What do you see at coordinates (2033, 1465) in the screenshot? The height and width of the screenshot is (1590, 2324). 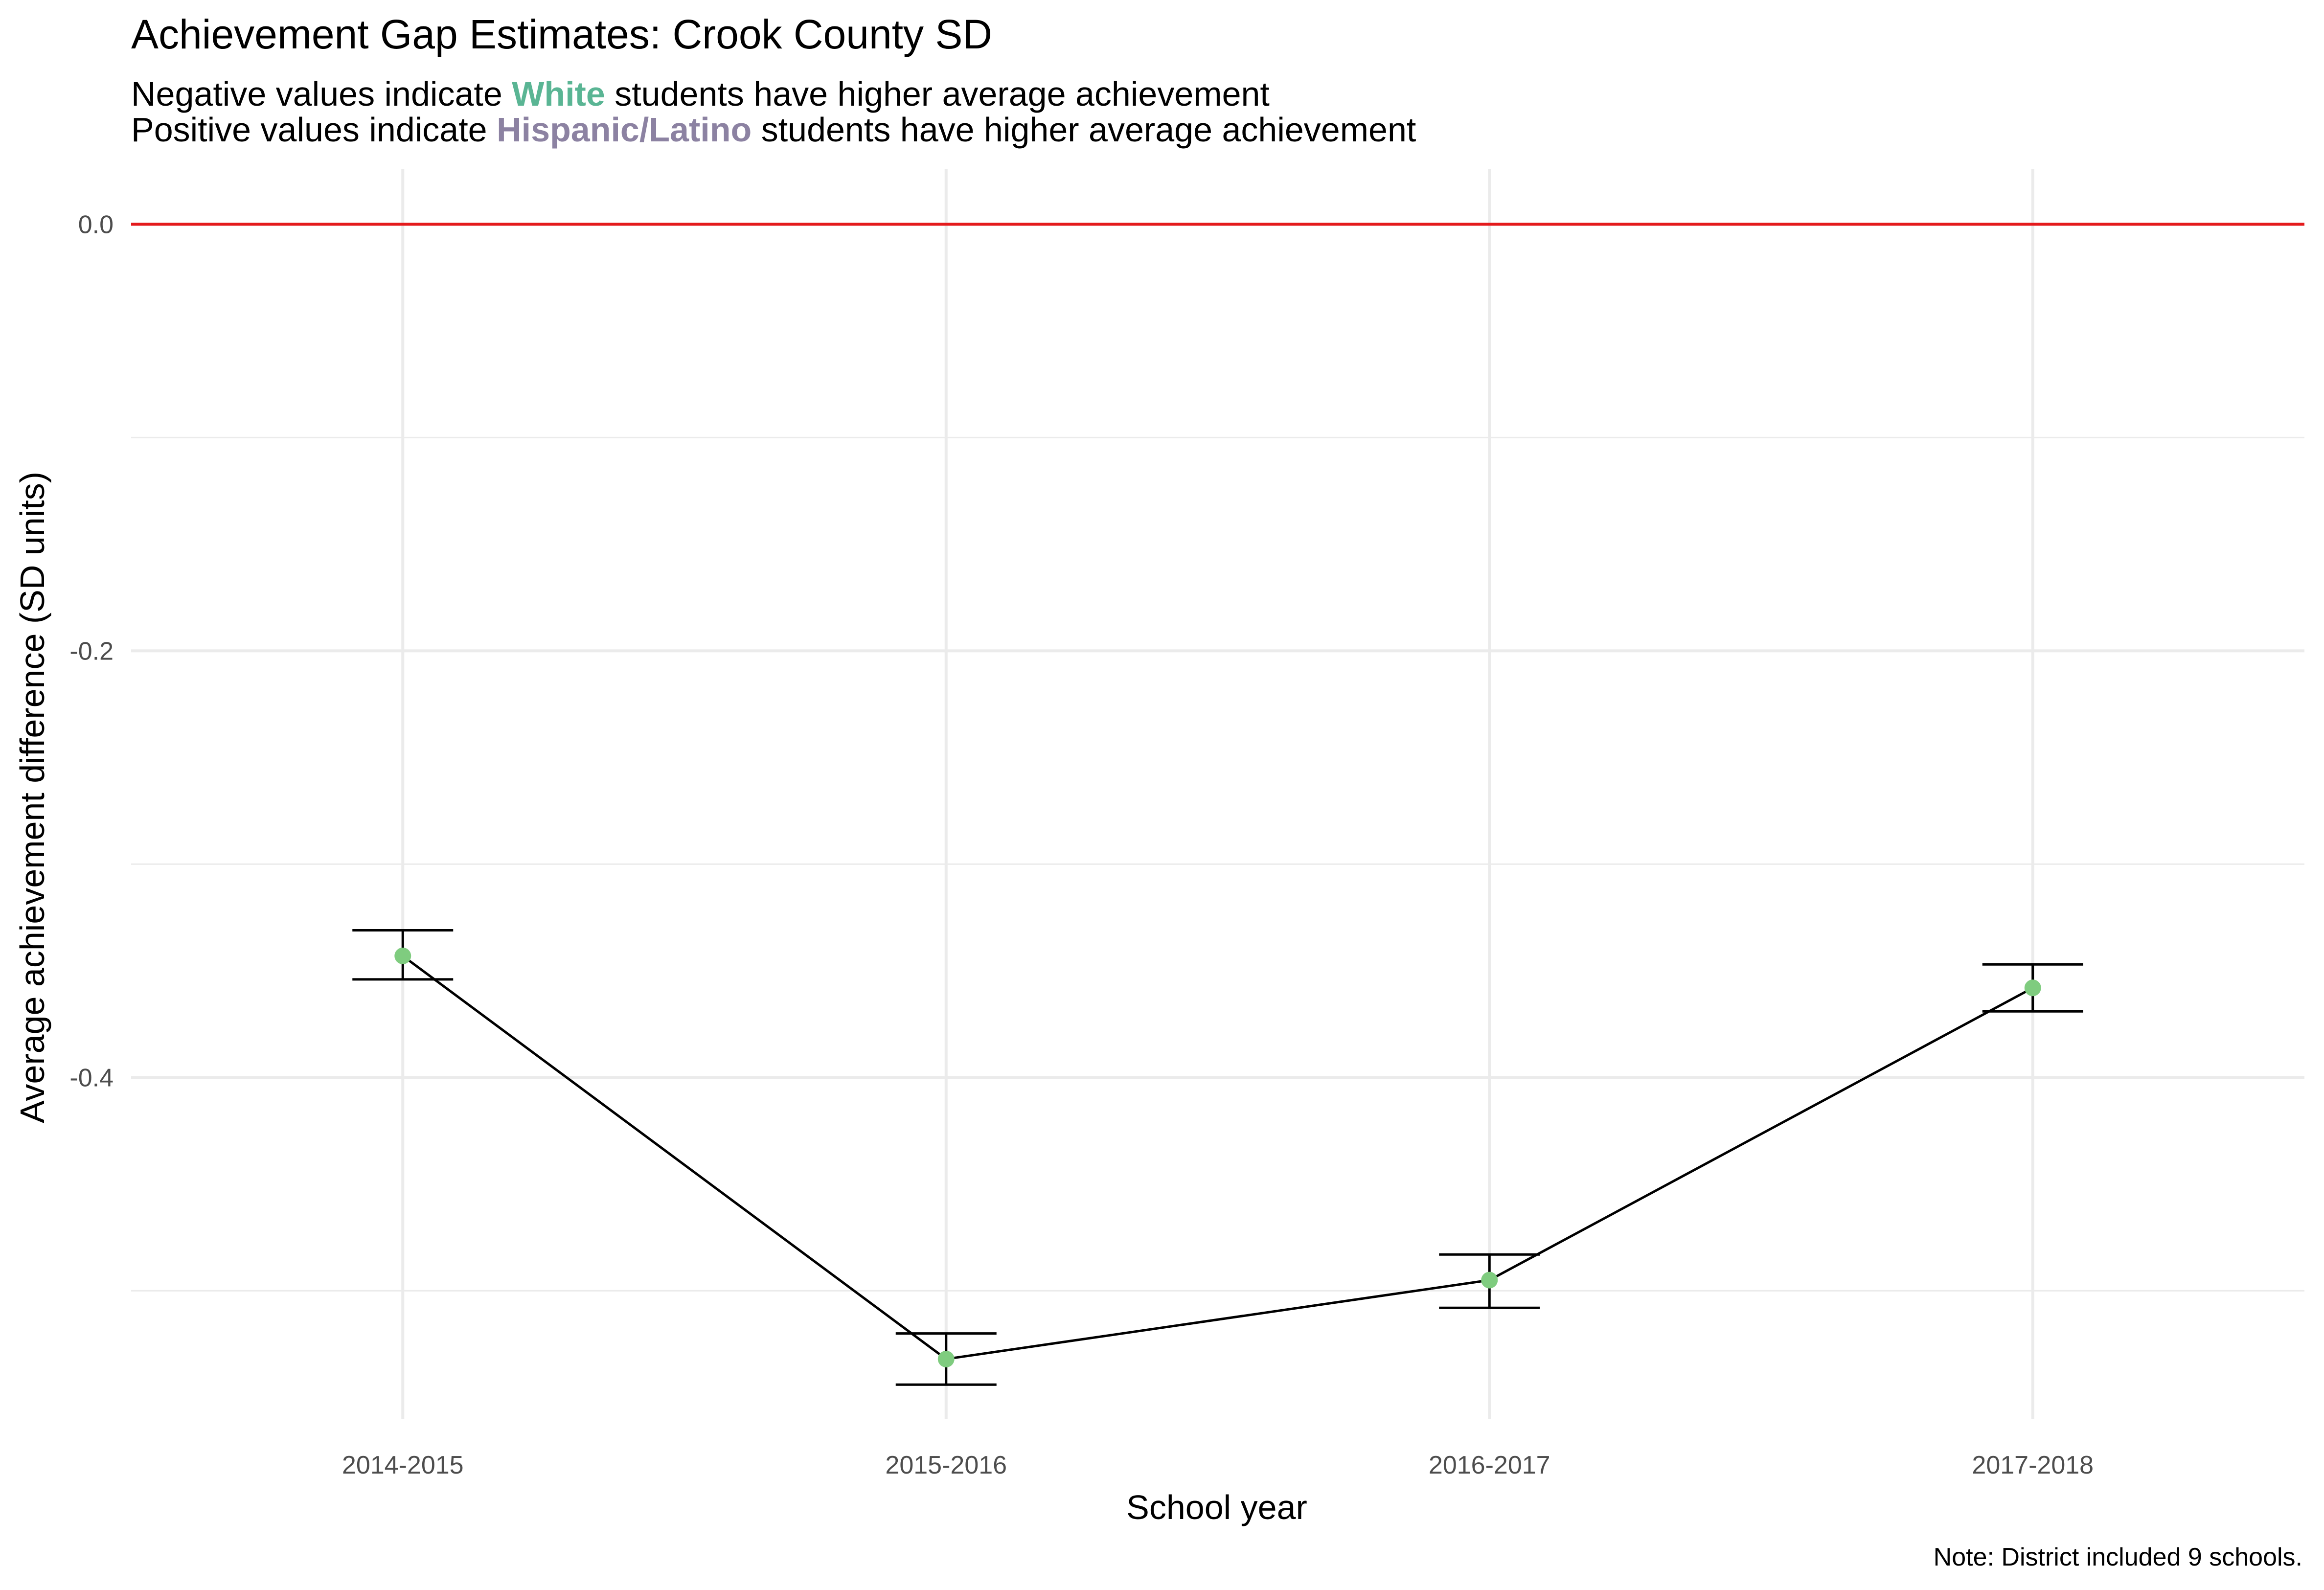 I see `x-tick-label: 2017-2018` at bounding box center [2033, 1465].